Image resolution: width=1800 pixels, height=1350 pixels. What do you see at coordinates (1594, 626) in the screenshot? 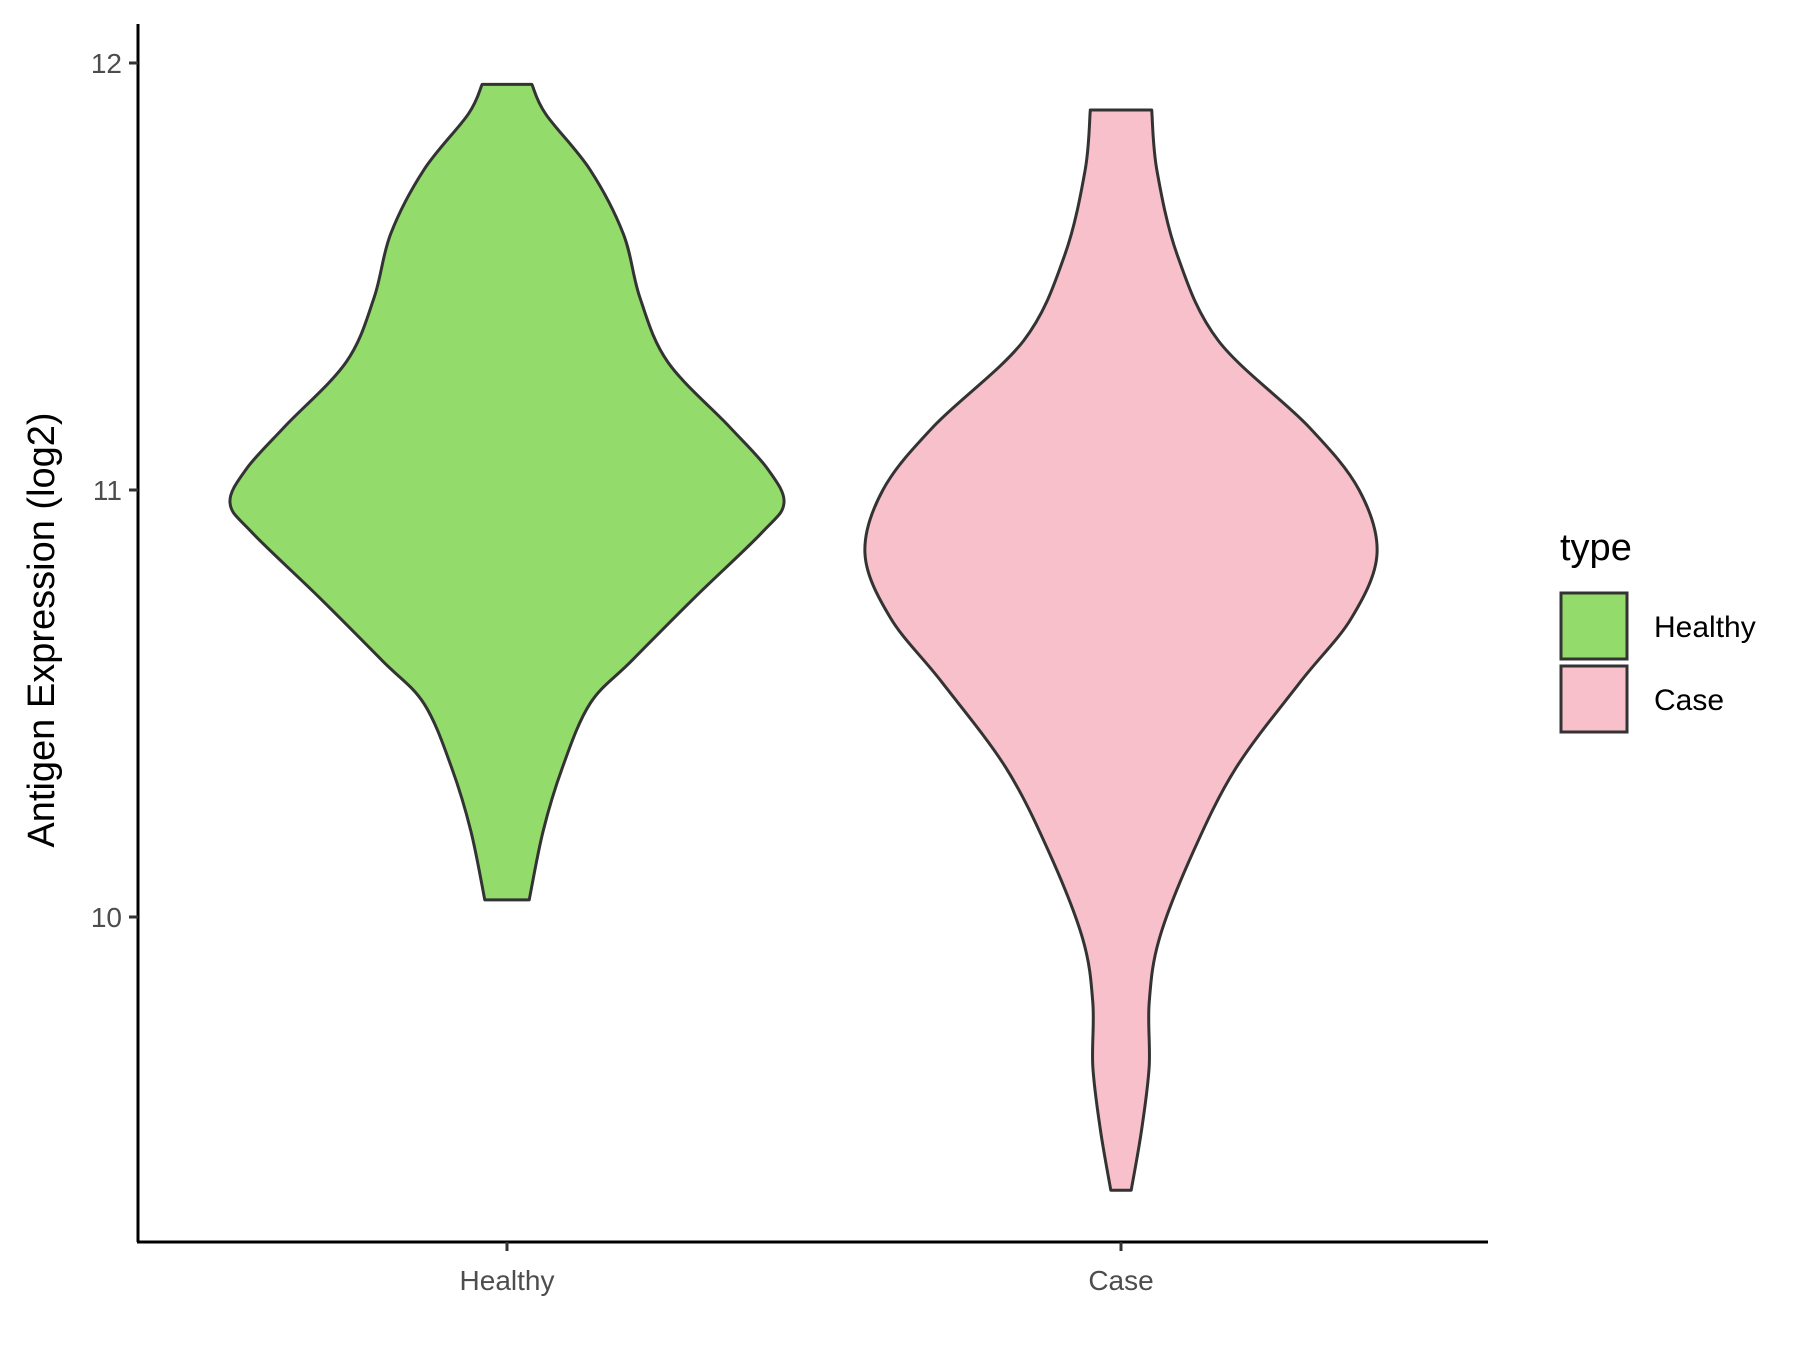
I see `legend-key-healthy` at bounding box center [1594, 626].